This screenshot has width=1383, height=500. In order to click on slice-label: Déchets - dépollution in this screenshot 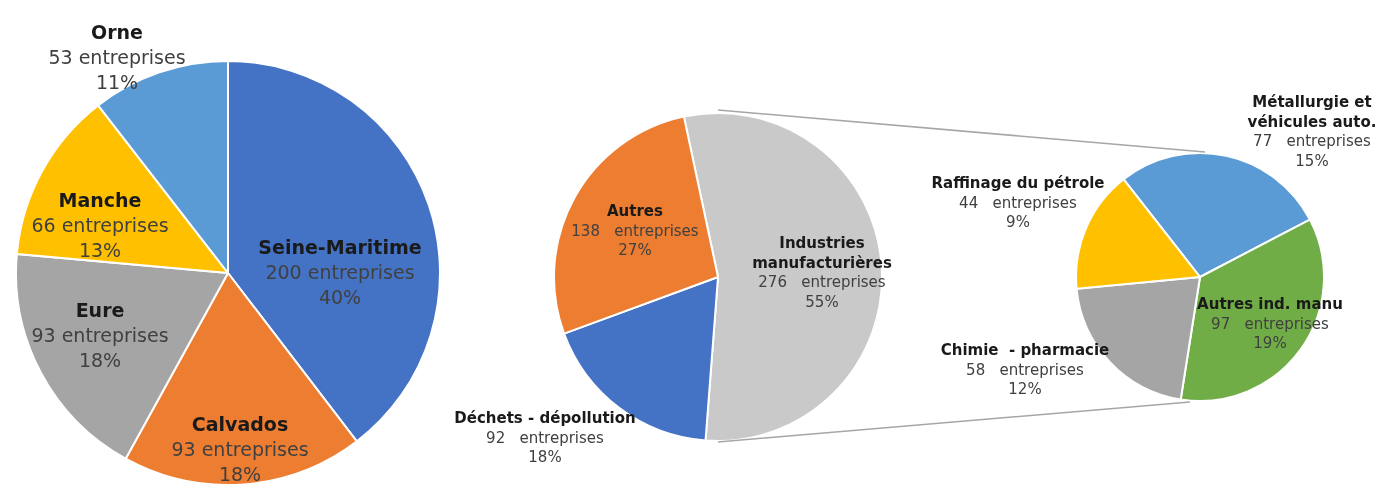, I will do `click(545, 418)`.